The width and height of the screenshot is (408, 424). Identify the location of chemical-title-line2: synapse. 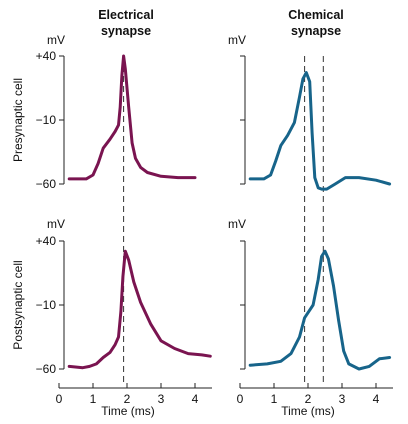
(316, 31).